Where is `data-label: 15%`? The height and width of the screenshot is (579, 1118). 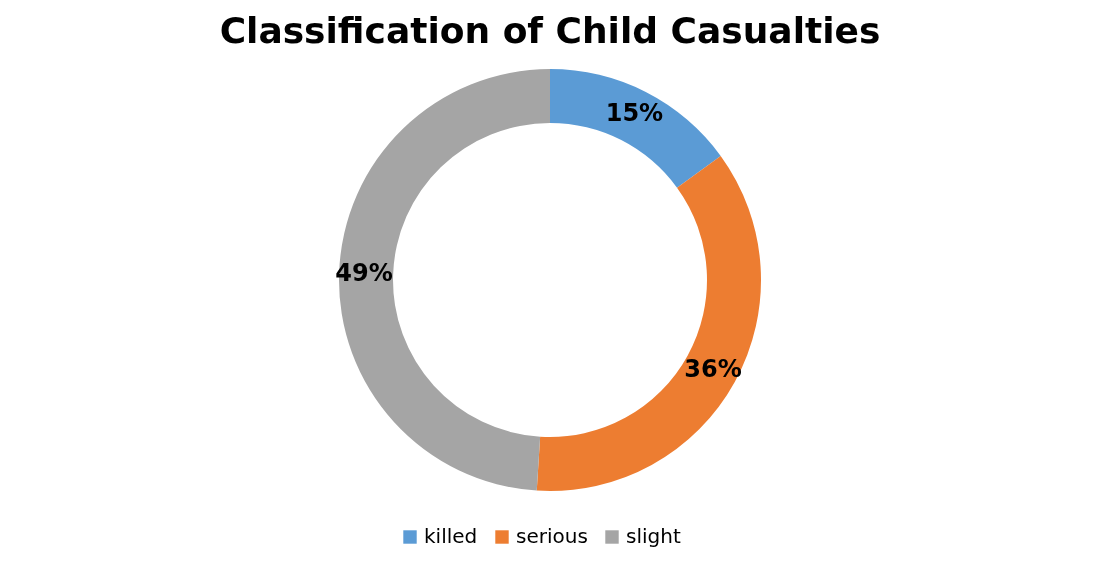
data-label: 15% is located at coordinates (634, 113).